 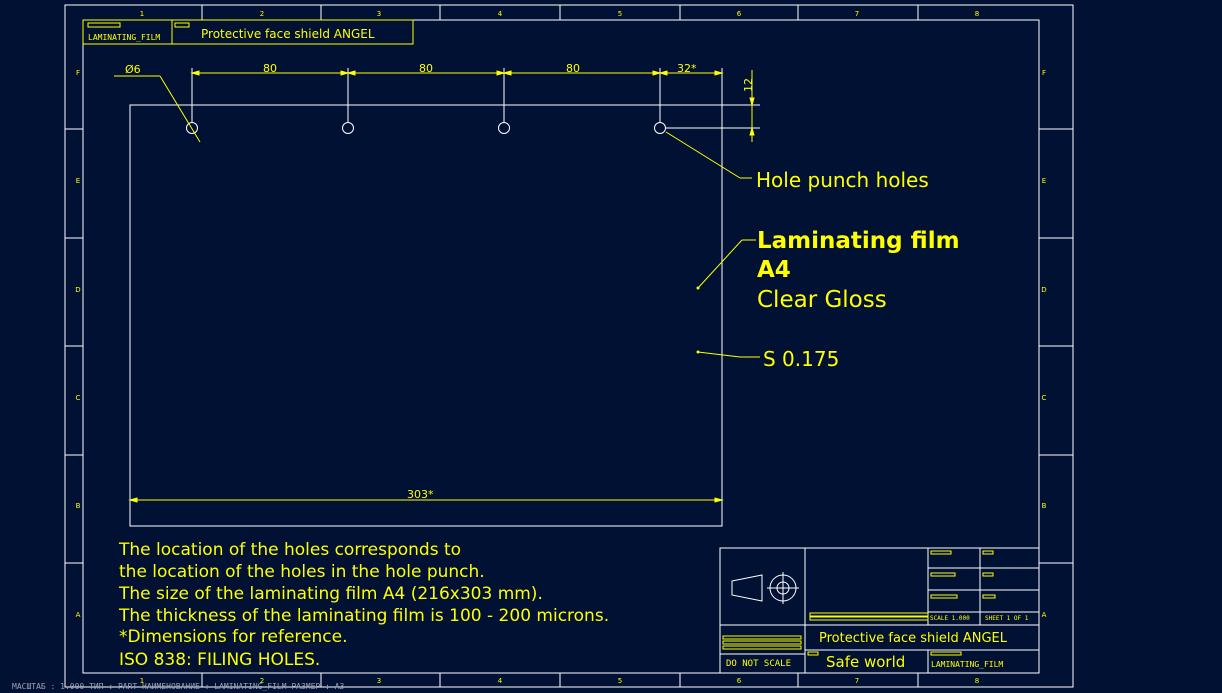 What do you see at coordinates (950, 618) in the screenshot?
I see `scale-label: SCALE 1.000` at bounding box center [950, 618].